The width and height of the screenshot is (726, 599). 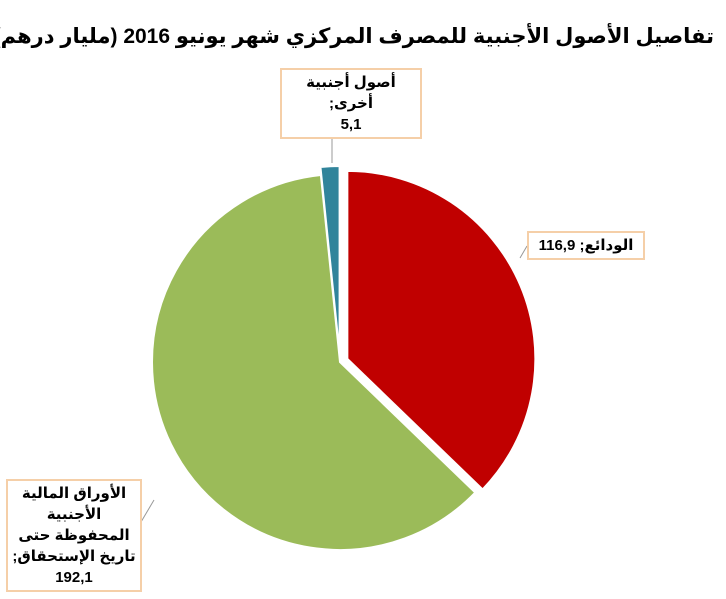 I want to click on label-value: 116,9, so click(x=557, y=245).